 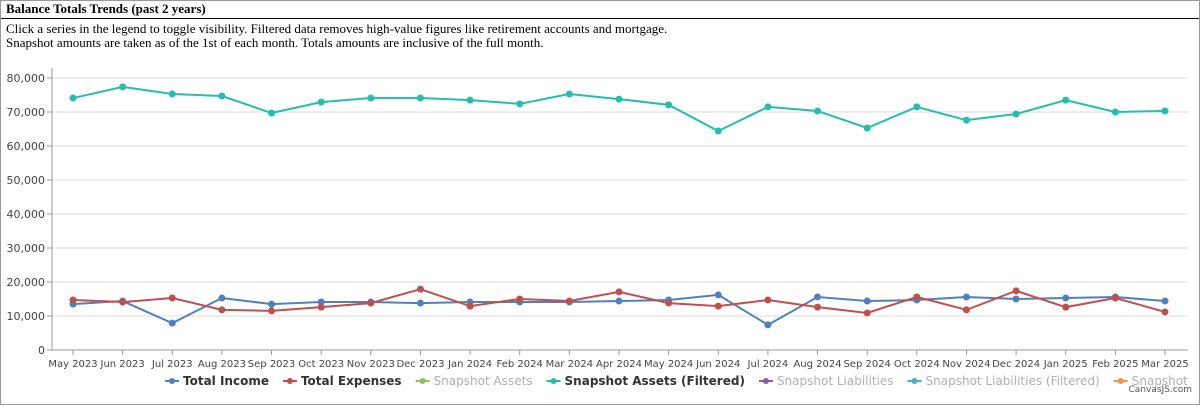 I want to click on x-tick-label: Jan 2025, so click(x=1065, y=364).